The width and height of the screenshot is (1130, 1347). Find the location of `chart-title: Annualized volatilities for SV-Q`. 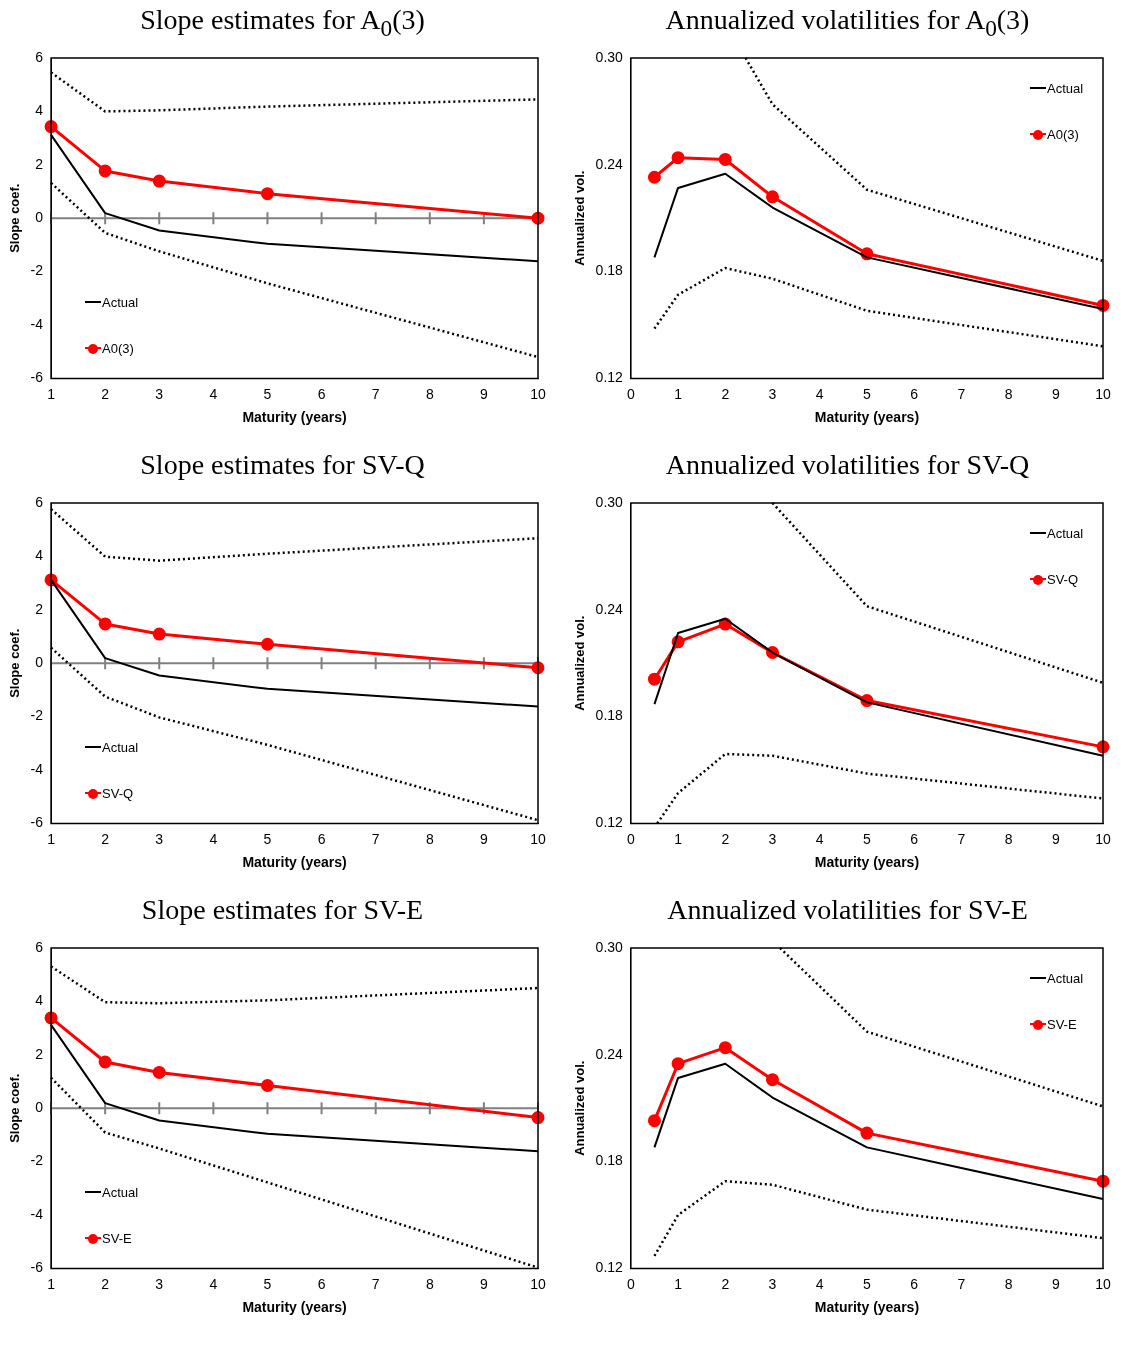

chart-title: Annualized volatilities for SV-Q is located at coordinates (847, 465).